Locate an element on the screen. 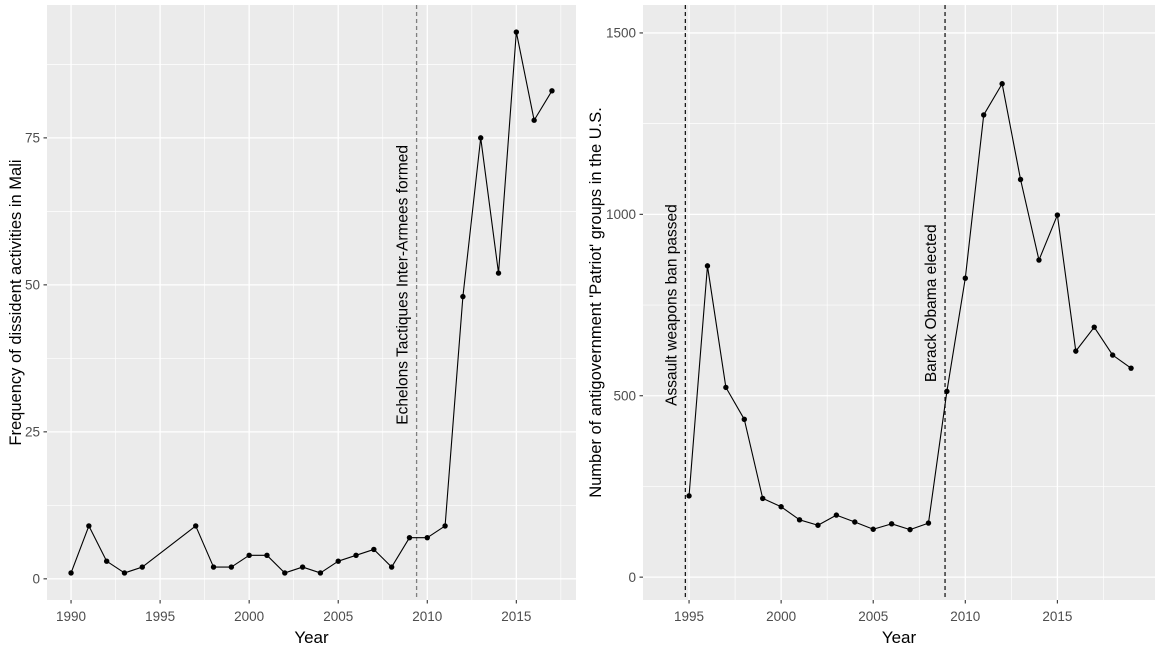 The height and width of the screenshot is (653, 1160). y-tick-label: 1500 is located at coordinates (621, 33).